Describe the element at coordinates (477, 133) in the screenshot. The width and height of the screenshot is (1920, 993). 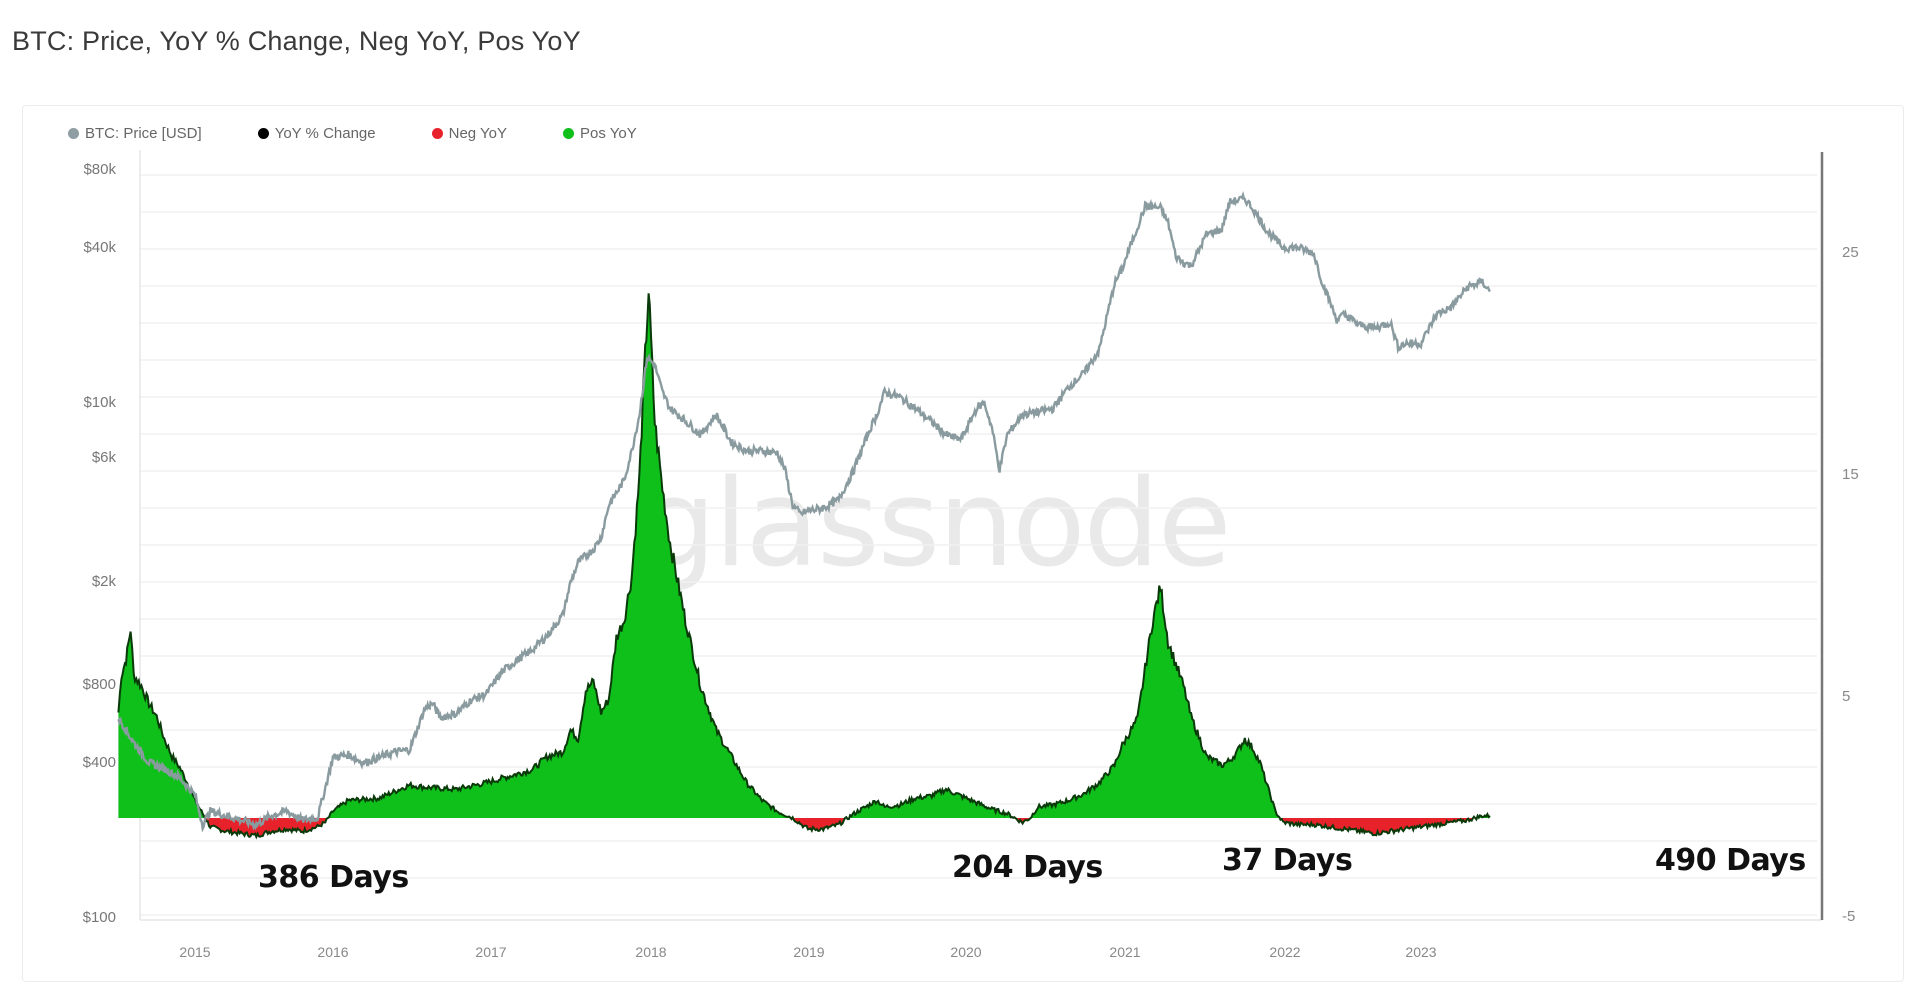
I see `legend-label: Neg YoY` at that location.